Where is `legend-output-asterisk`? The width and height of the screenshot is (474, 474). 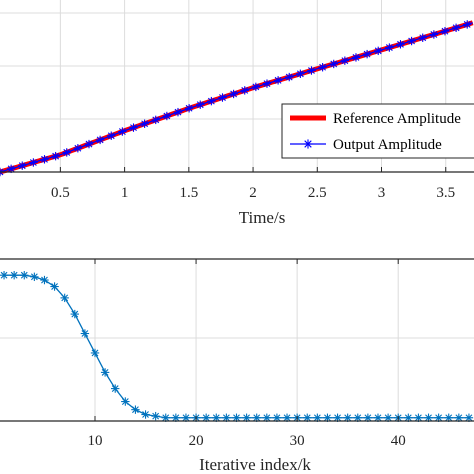 legend-output-asterisk is located at coordinates (308, 144).